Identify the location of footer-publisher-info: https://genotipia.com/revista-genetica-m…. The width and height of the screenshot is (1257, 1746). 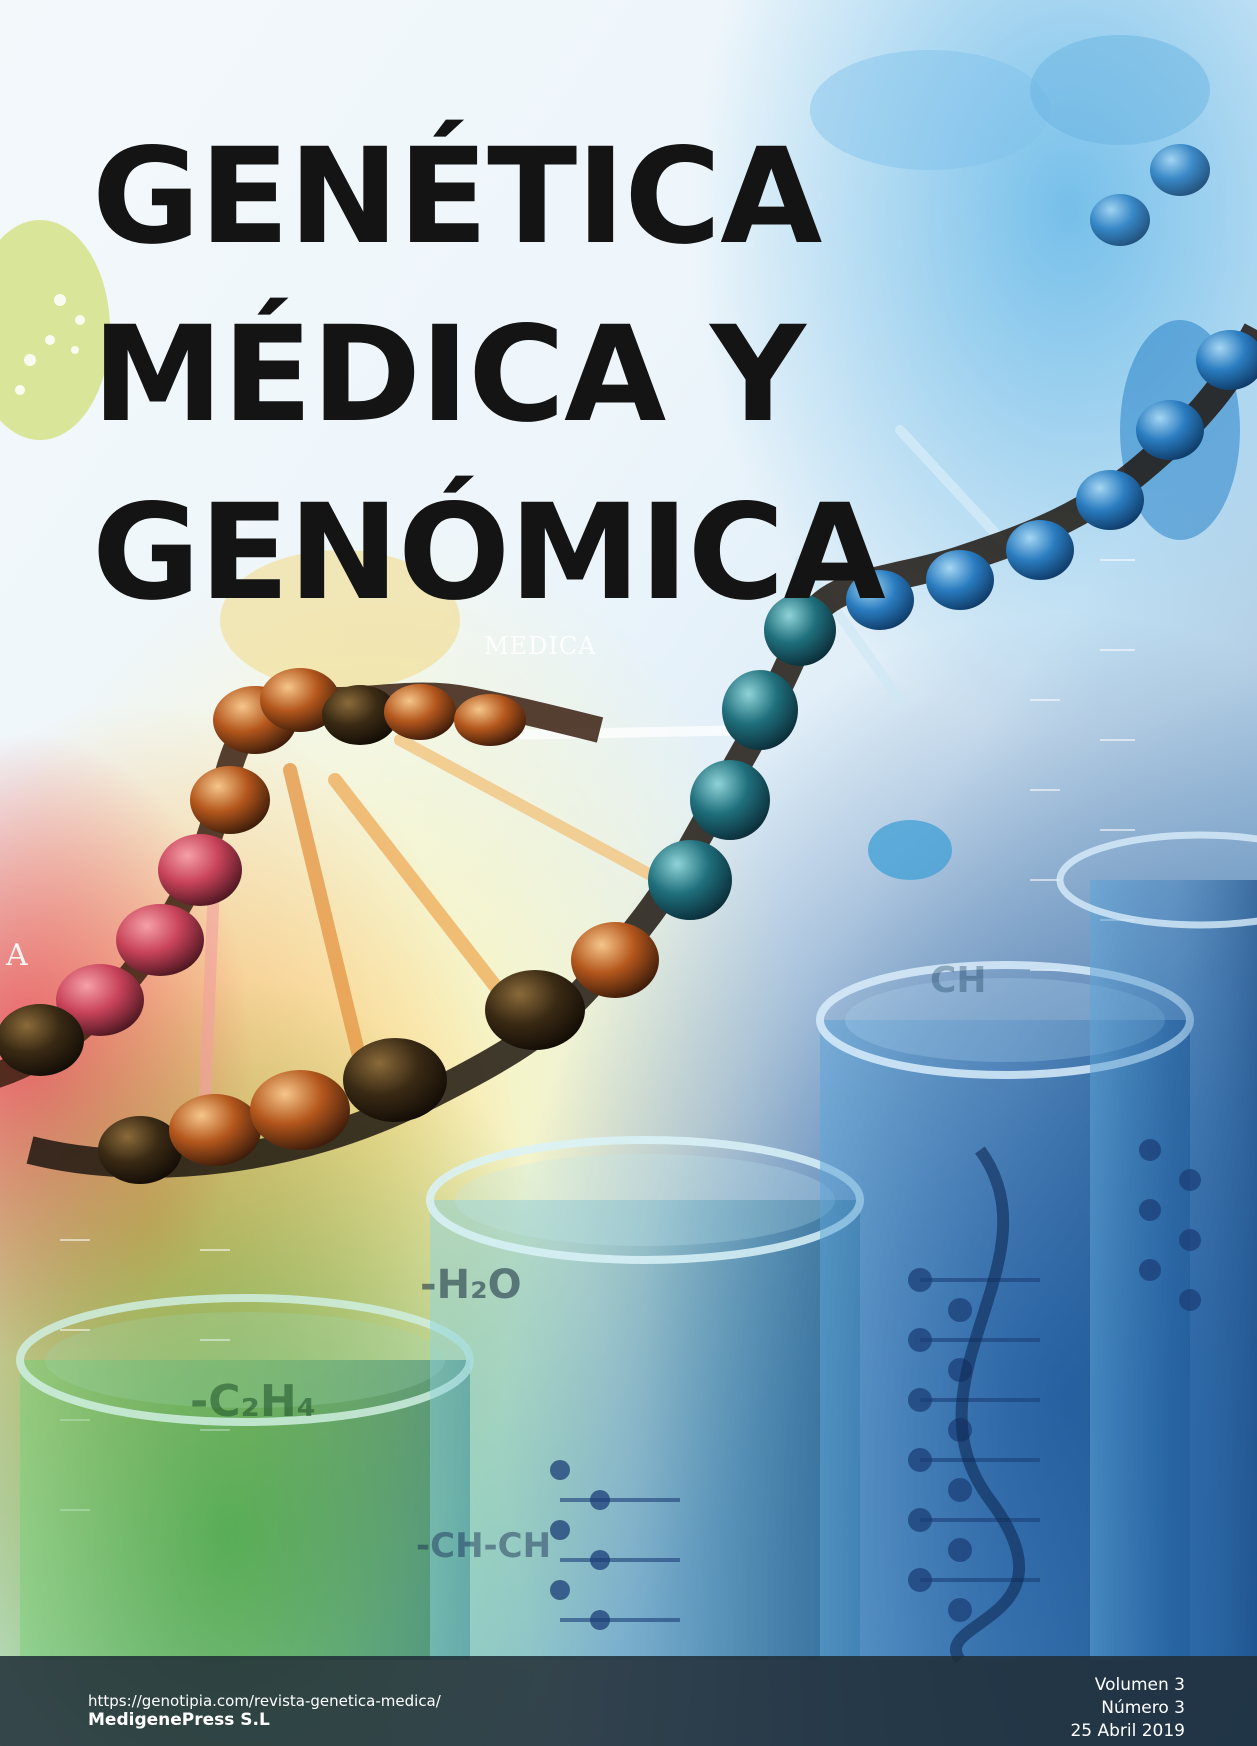
(264, 1711).